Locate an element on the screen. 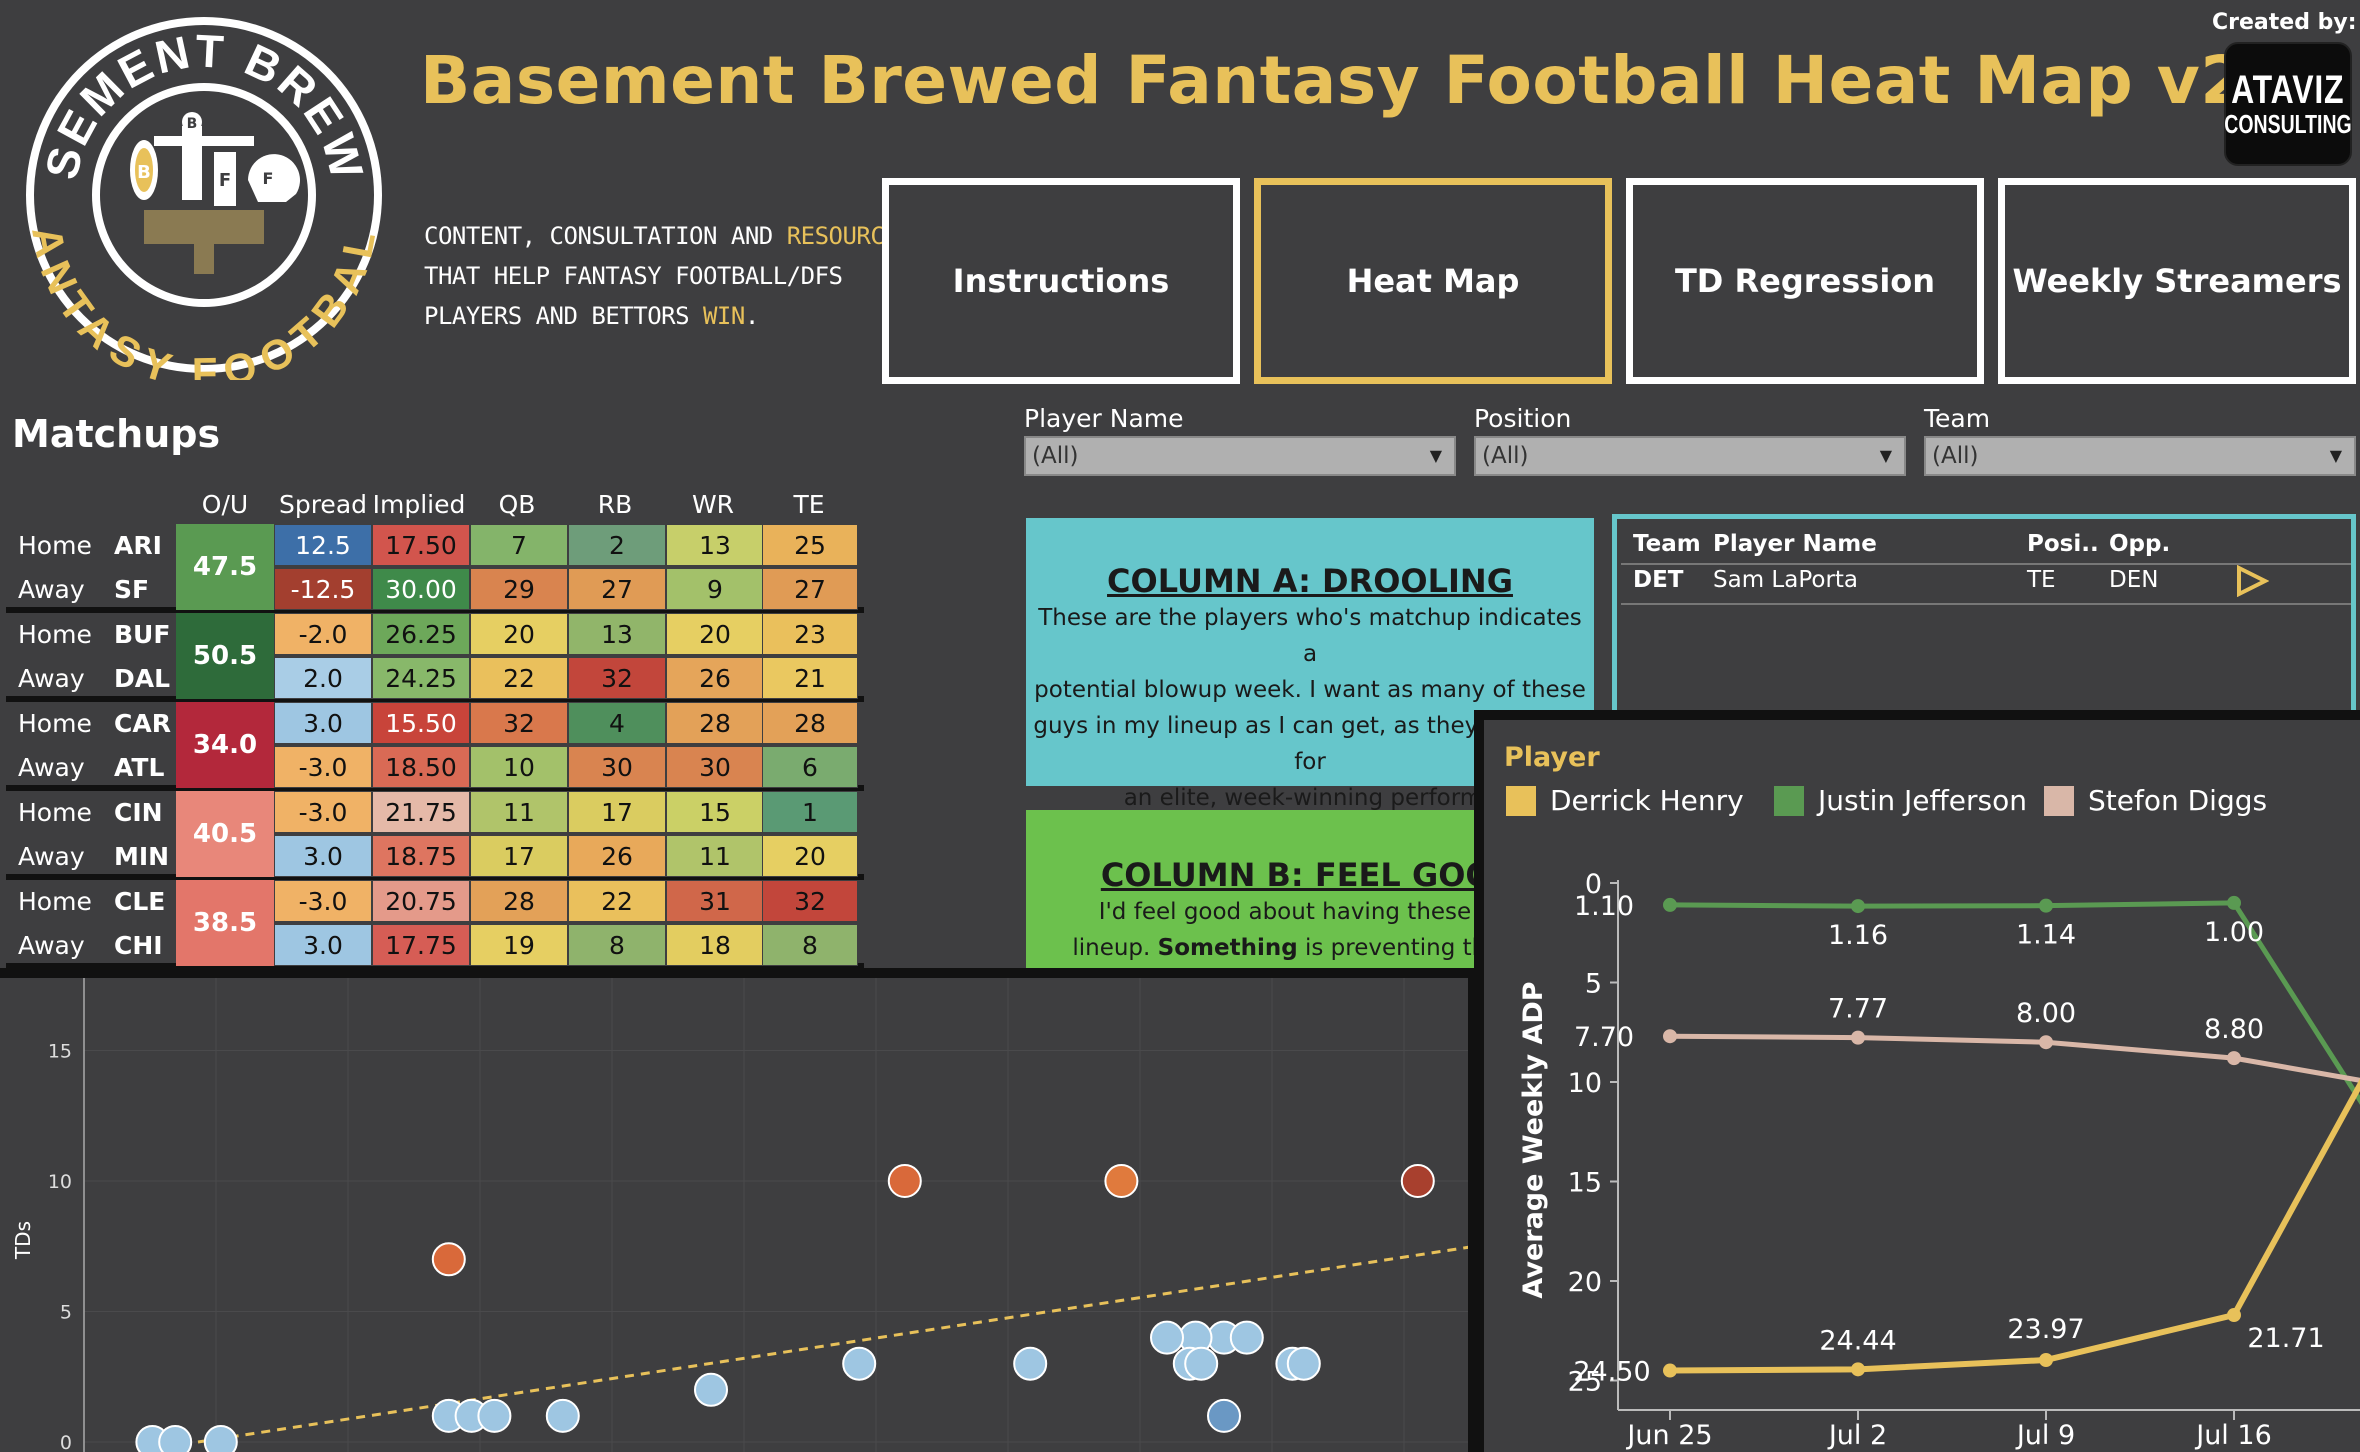 The width and height of the screenshot is (2360, 1452). te-cell: 28 is located at coordinates (810, 723).